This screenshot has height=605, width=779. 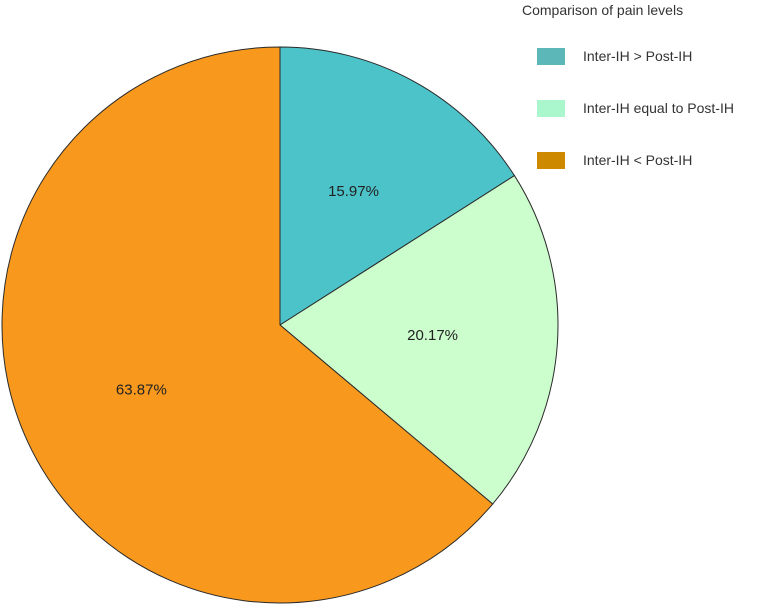 What do you see at coordinates (637, 160) in the screenshot?
I see `legend-label-inter-ih-post-ih: Inter-IH < Post-IH` at bounding box center [637, 160].